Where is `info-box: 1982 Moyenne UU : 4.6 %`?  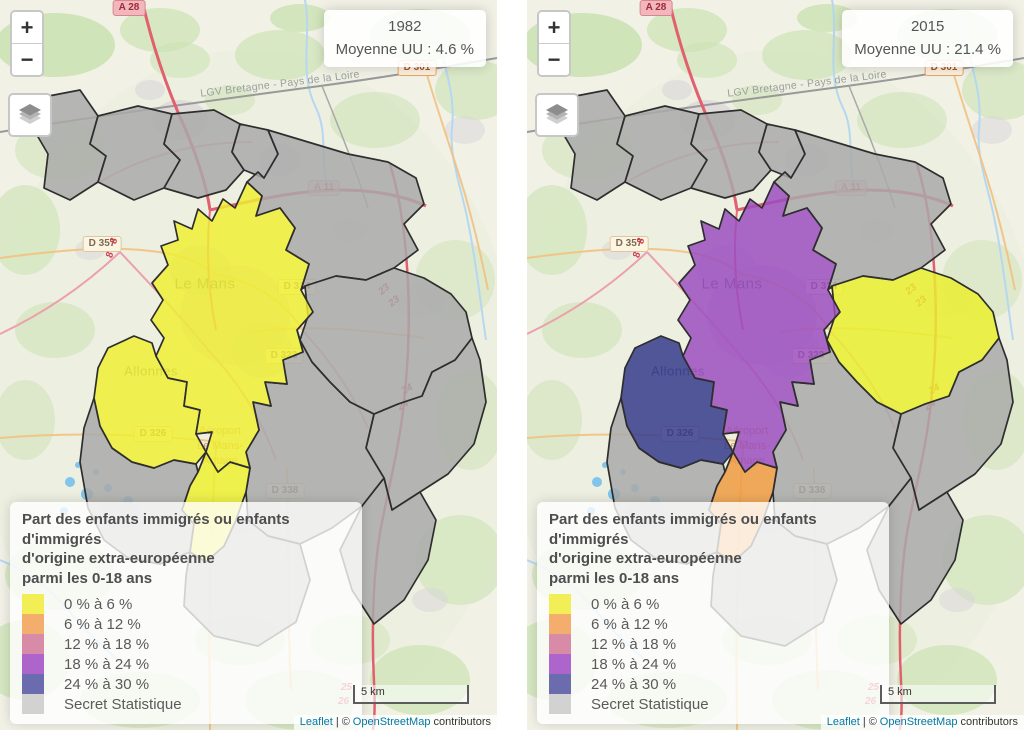
info-box: 1982 Moyenne UU : 4.6 % is located at coordinates (404, 38).